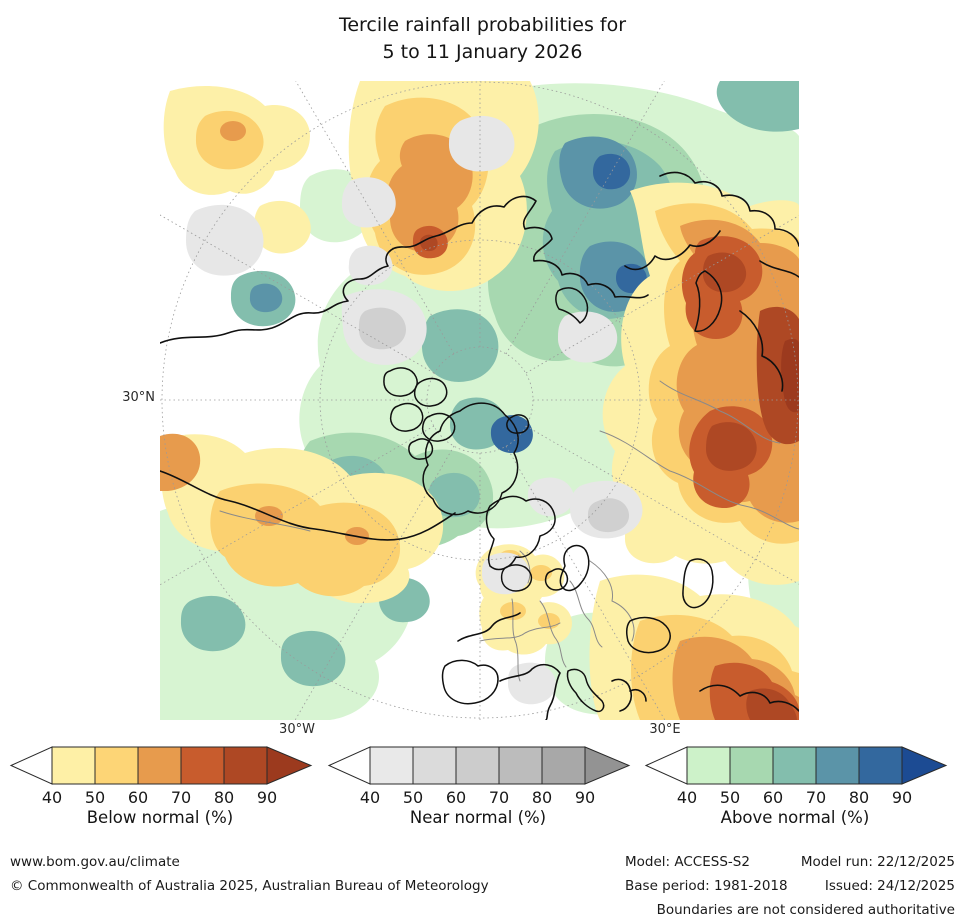 The height and width of the screenshot is (919, 965). I want to click on legend-above-normal: 40 50 60 70 80 90 Above normal (%), so click(796, 790).